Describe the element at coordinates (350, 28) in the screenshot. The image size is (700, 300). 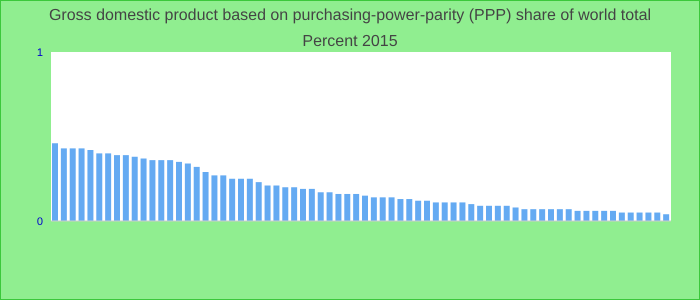
I see `chart-title: Gross domestic product based on purchasing-power-parity (PPP) share of world total Percent 2015` at that location.